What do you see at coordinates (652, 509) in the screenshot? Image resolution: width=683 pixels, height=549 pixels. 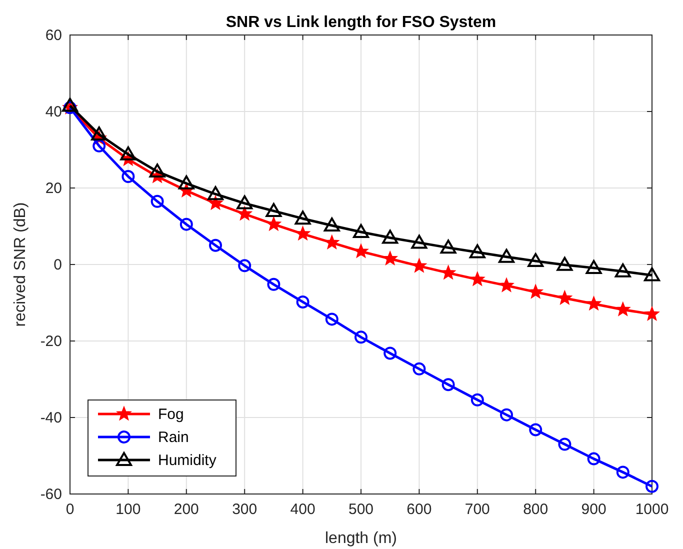 I see `x-tick-label: 1000` at bounding box center [652, 509].